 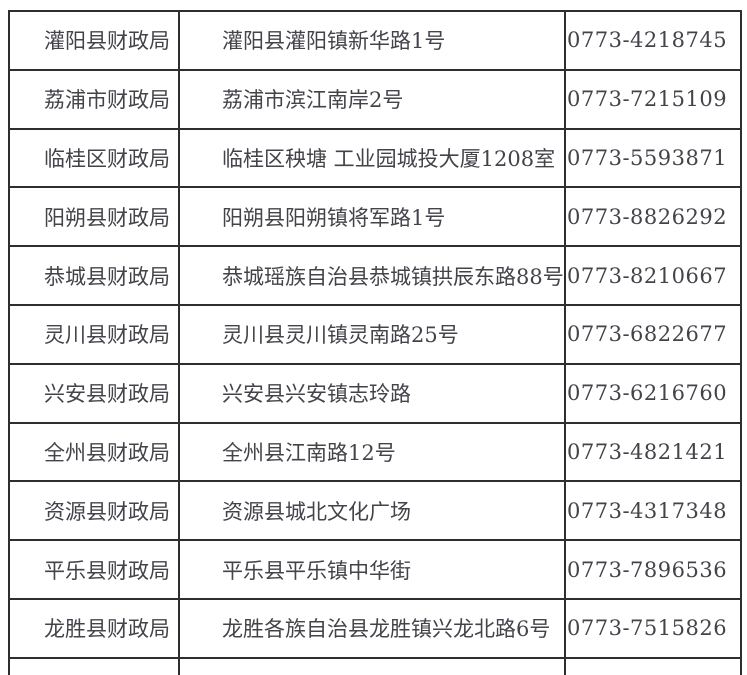 I want to click on table-row: 灵川县财政局 灵川县灵川镇灵南路25号 0773-6822677, so click(x=375, y=334).